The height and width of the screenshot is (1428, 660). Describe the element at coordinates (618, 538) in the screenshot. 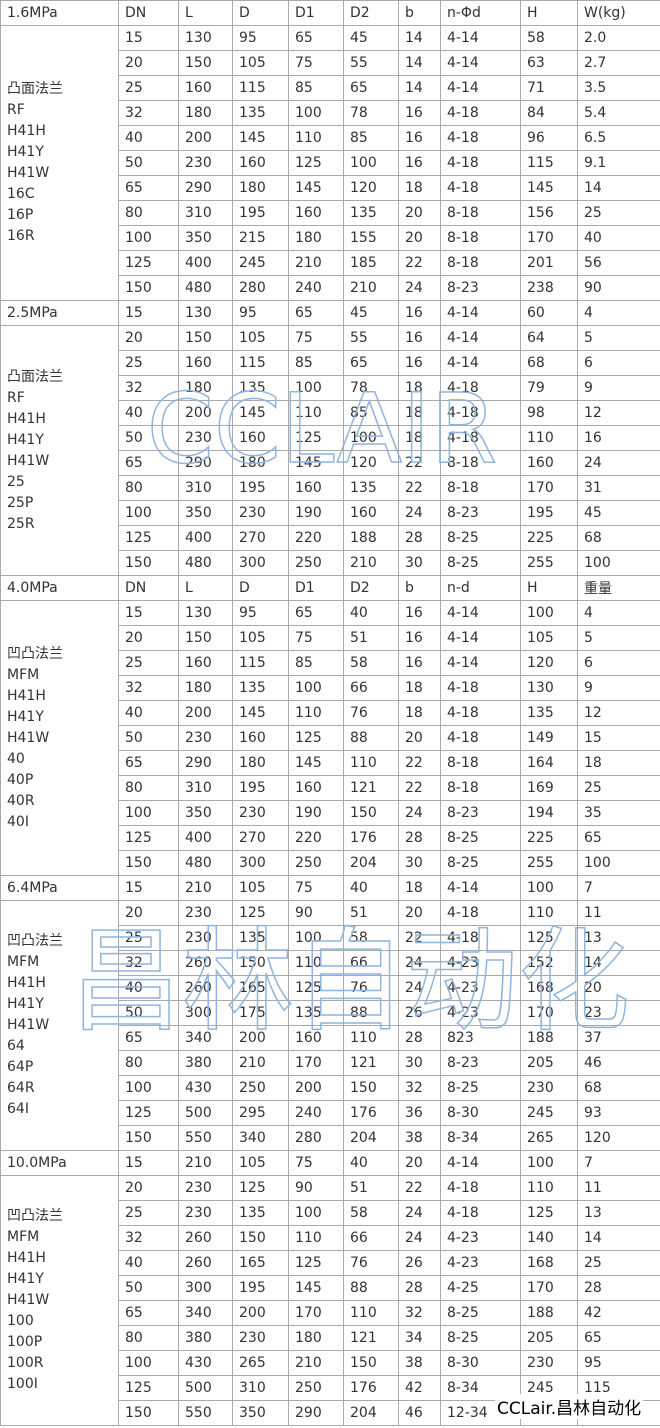

I see `cell: 68` at that location.